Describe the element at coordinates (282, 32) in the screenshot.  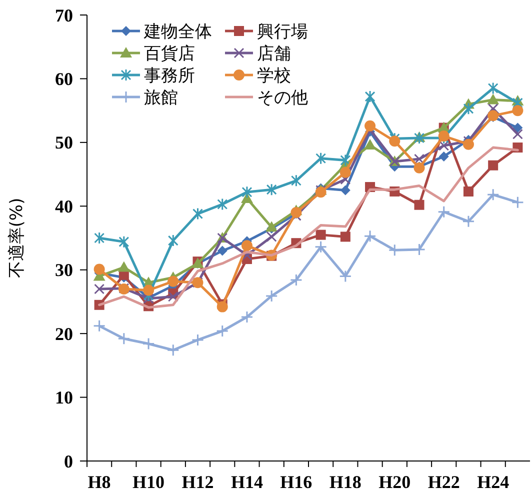
I see `legend-label: 興行場` at that location.